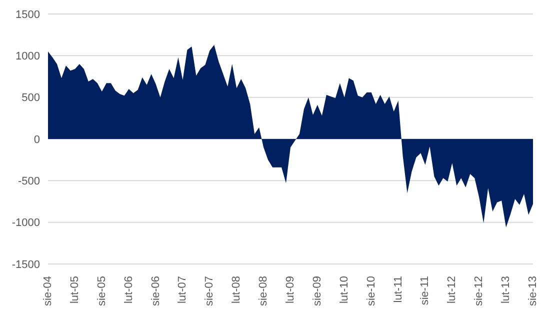  Describe the element at coordinates (182, 290) in the screenshot. I see `x-tick-label: lut-07` at that location.